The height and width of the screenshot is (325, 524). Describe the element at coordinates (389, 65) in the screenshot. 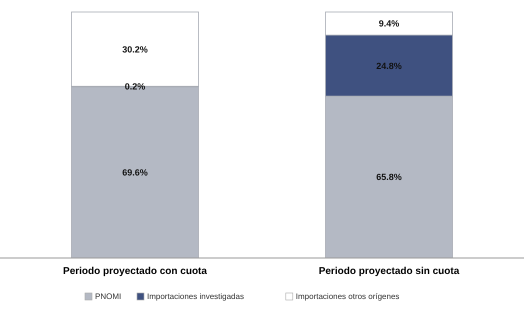

I see `data-label: 24.8%` at that location.